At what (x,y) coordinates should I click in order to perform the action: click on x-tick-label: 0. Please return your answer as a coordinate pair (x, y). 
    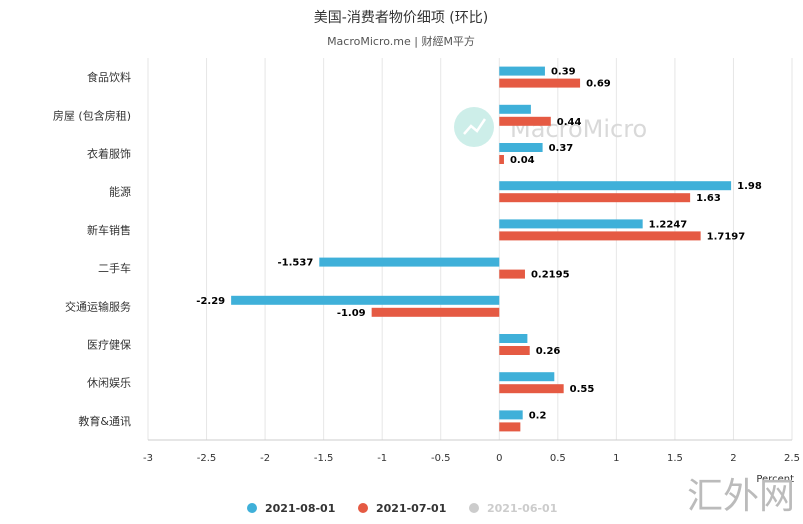
    Looking at the image, I should click on (499, 458).